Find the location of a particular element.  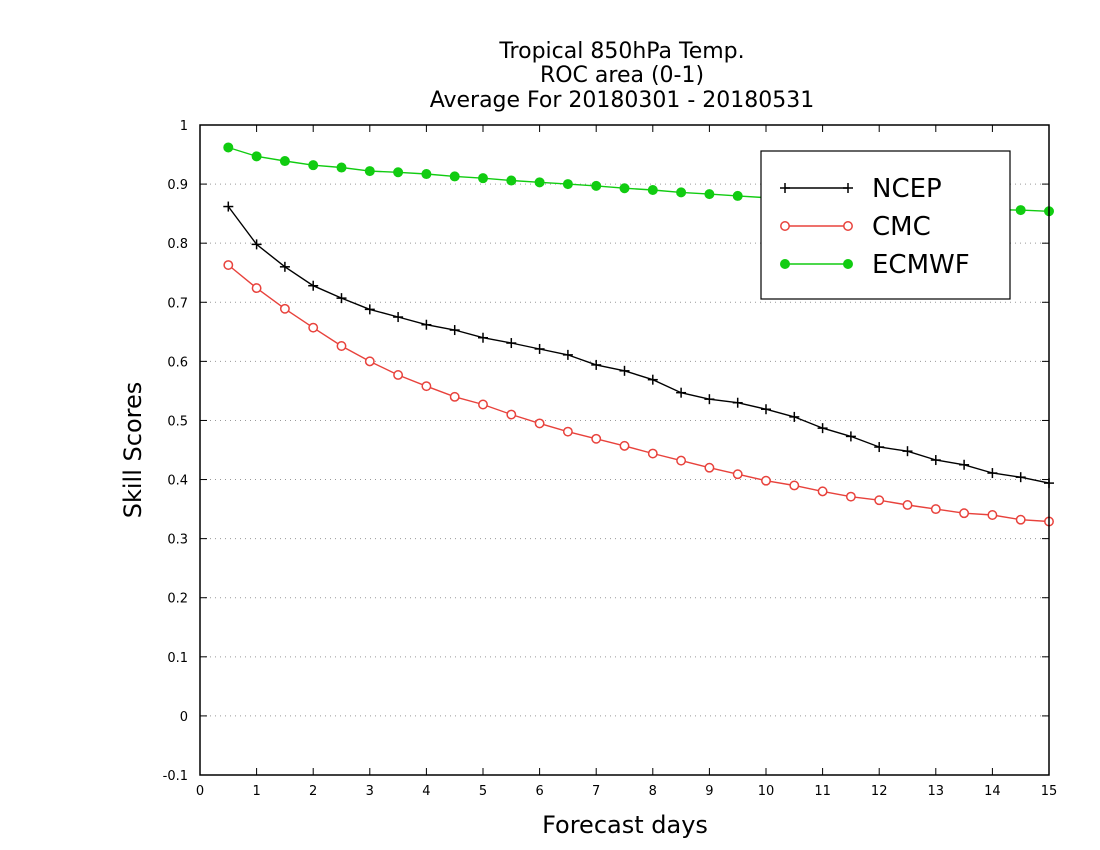

legend-marker-ncep is located at coordinates (848, 188).